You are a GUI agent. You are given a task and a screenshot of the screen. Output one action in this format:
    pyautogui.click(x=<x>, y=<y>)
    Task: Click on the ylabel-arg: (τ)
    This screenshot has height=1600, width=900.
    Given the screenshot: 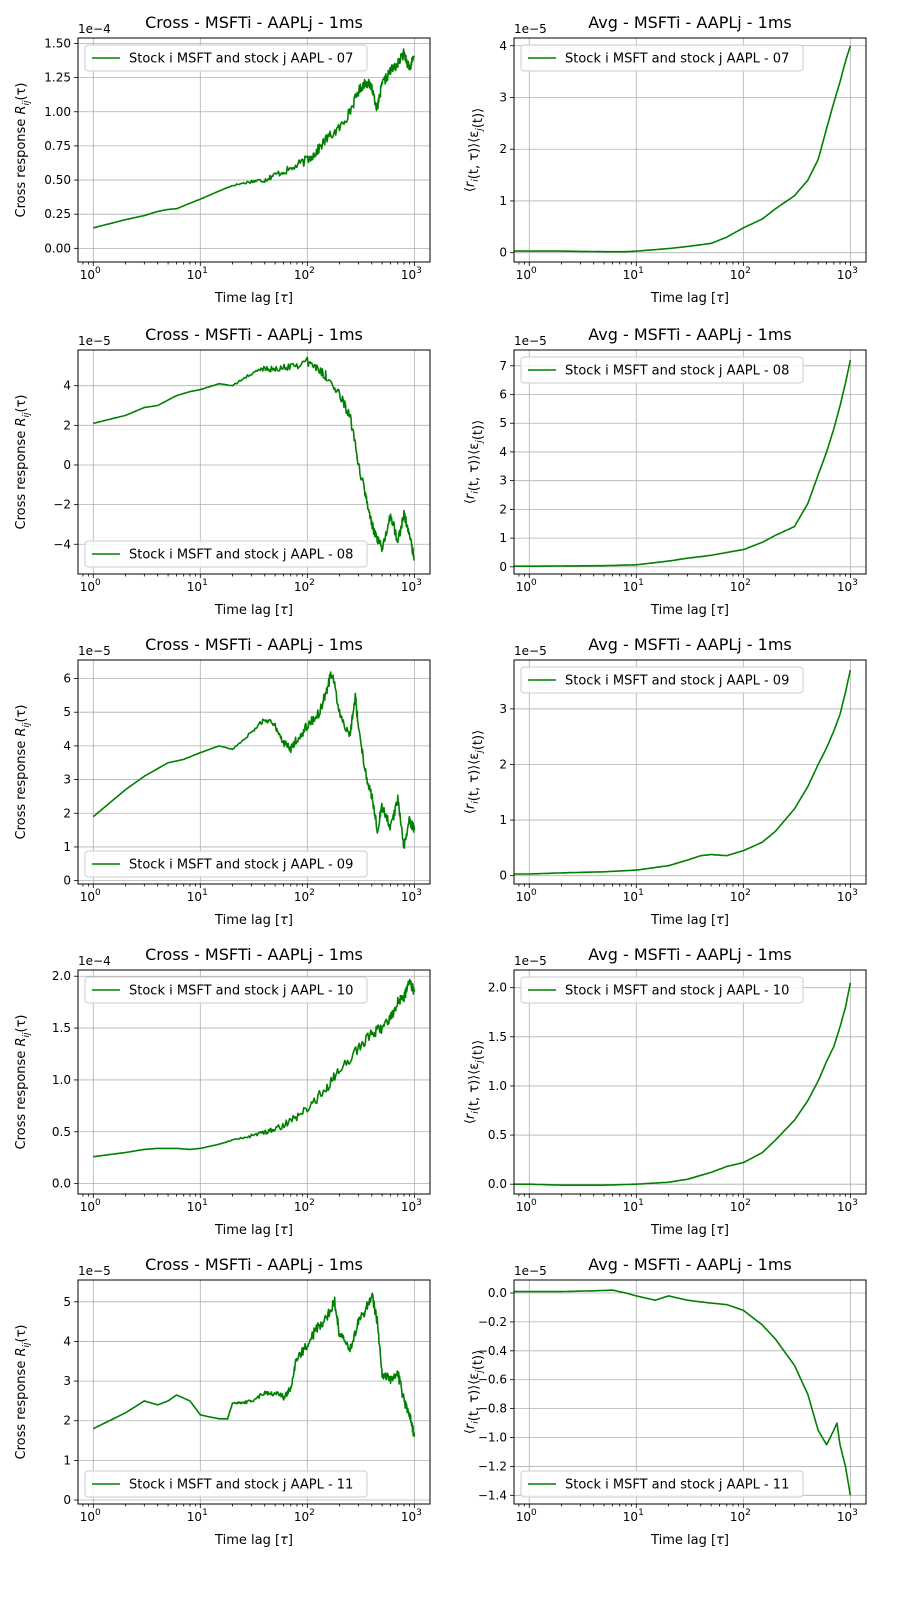 What is the action you would take?
    pyautogui.click(x=21, y=92)
    